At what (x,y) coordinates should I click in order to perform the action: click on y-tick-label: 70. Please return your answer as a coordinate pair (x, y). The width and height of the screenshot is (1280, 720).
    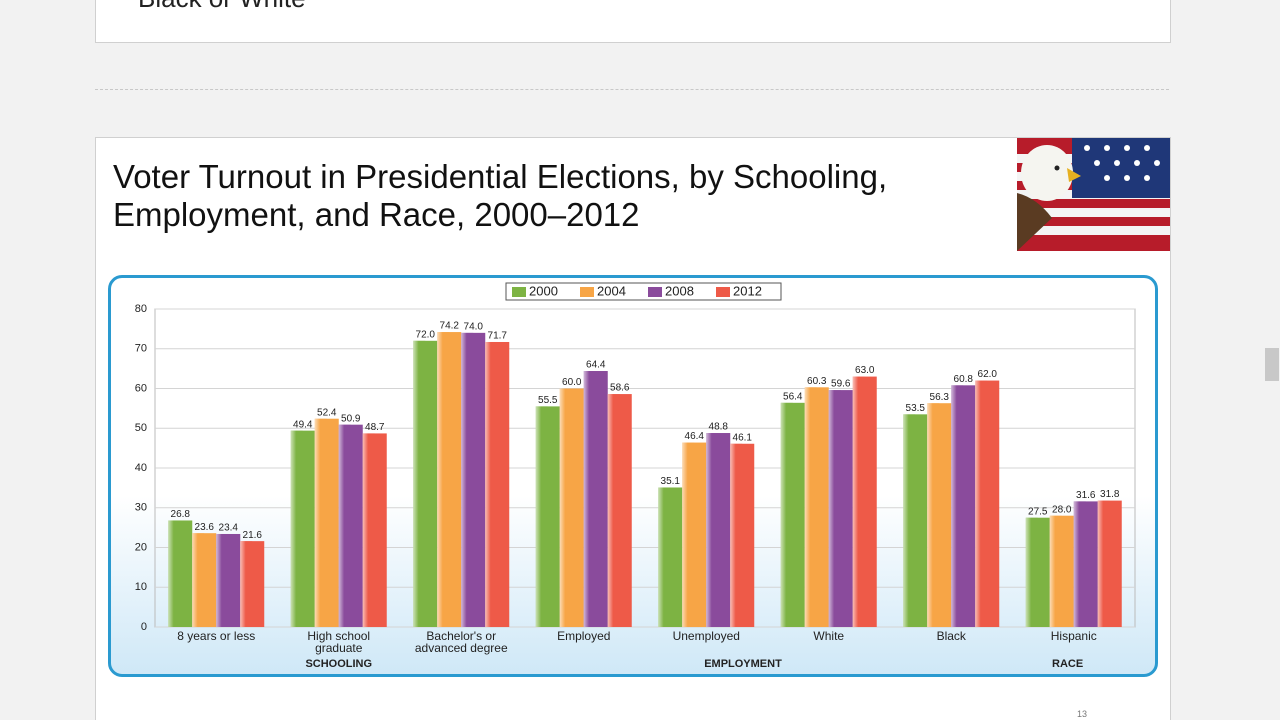
    Looking at the image, I should click on (141, 349).